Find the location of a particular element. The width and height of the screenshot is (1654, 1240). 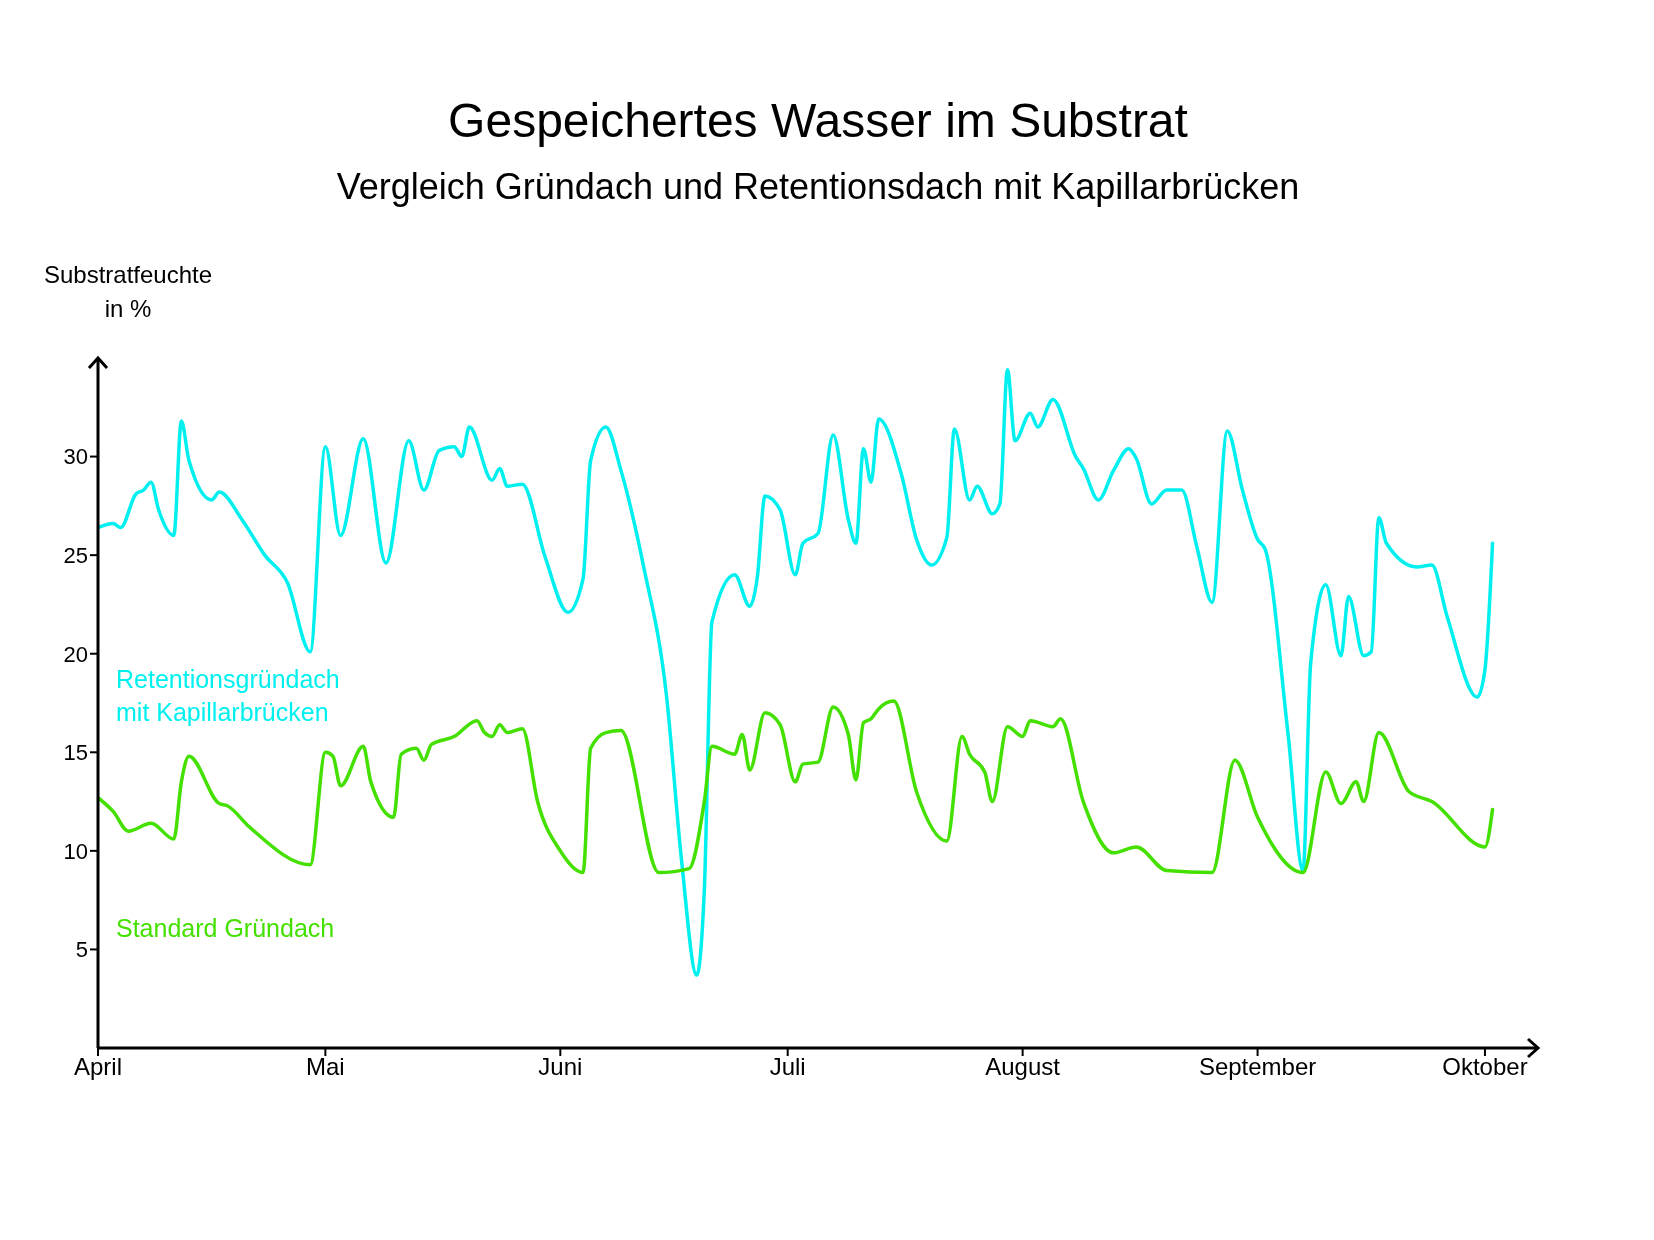

y-tick-label: 10 is located at coordinates (75, 851).